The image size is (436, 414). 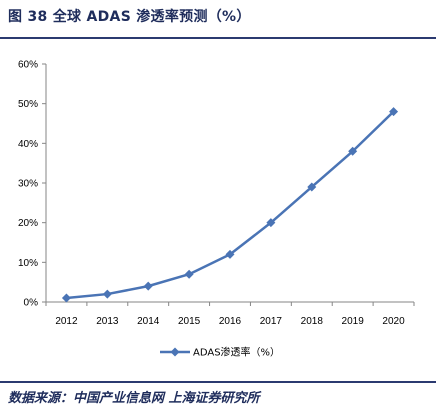 I want to click on y-tick-label: 30%, so click(x=28, y=184).